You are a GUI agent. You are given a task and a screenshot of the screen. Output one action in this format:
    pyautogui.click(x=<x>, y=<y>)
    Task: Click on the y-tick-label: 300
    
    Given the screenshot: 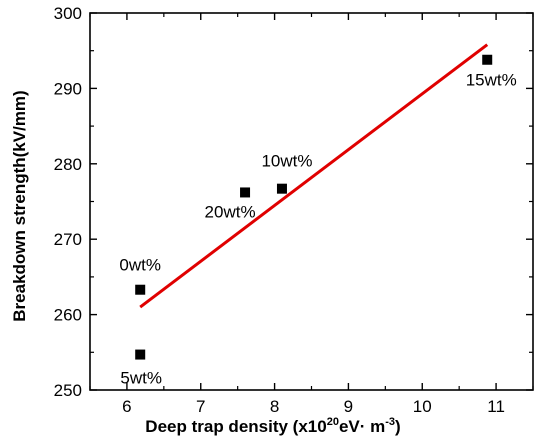 What is the action you would take?
    pyautogui.click(x=68, y=13)
    